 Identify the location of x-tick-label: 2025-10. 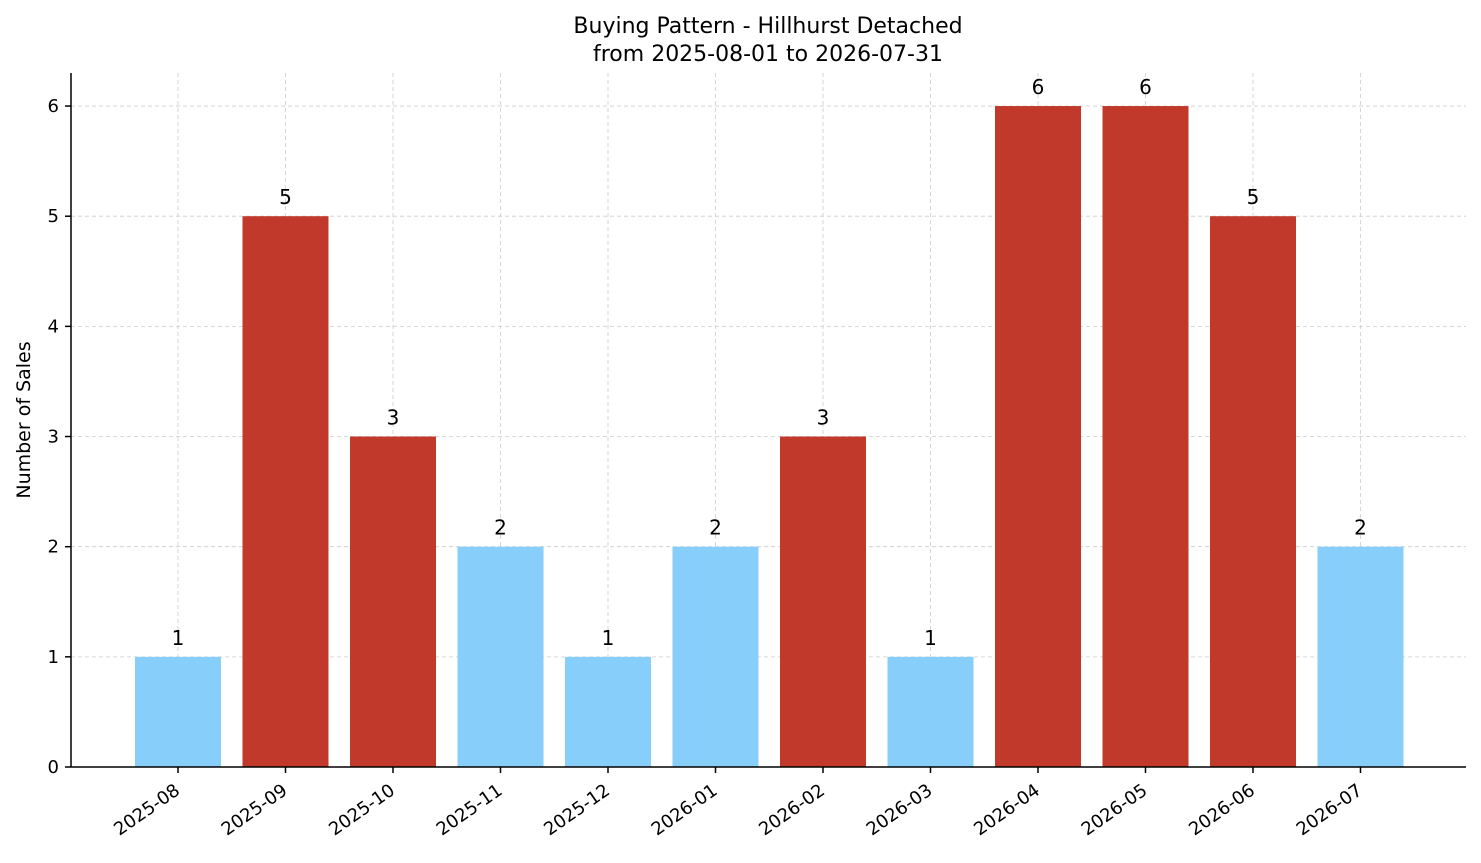
(362, 810).